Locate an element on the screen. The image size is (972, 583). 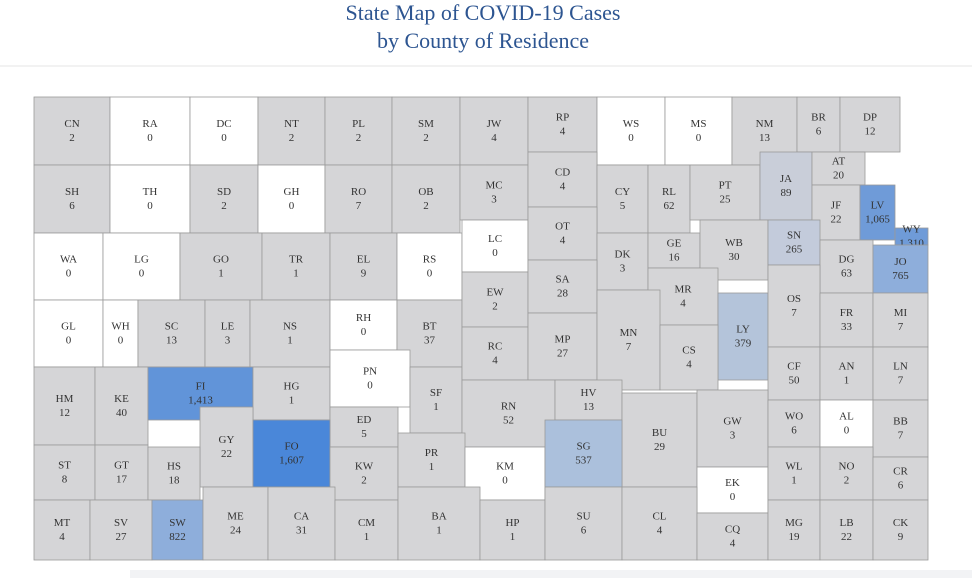
county-abbr: JA is located at coordinates (786, 179).